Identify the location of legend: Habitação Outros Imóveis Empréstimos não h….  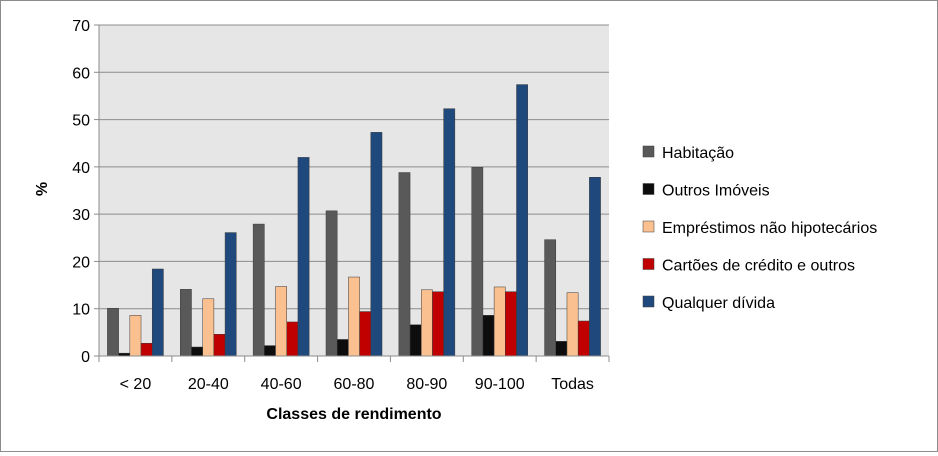
(759, 228).